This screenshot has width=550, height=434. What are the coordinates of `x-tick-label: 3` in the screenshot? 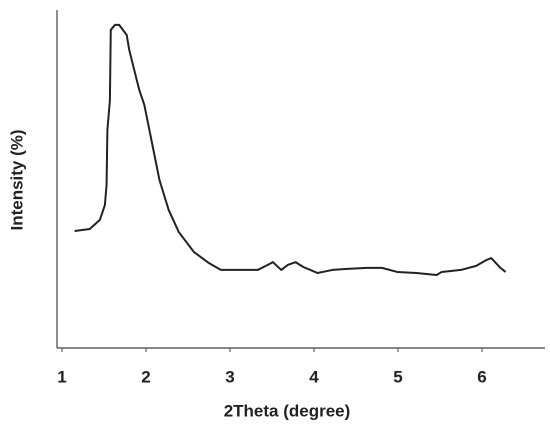 It's located at (229, 376).